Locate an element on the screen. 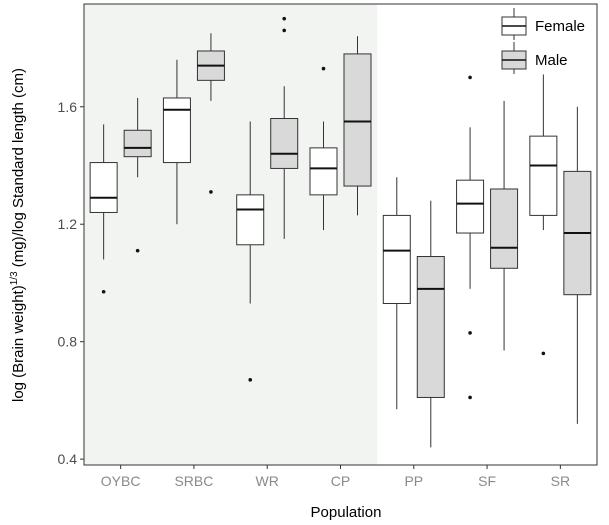  x-tick-label: SF is located at coordinates (487, 481).